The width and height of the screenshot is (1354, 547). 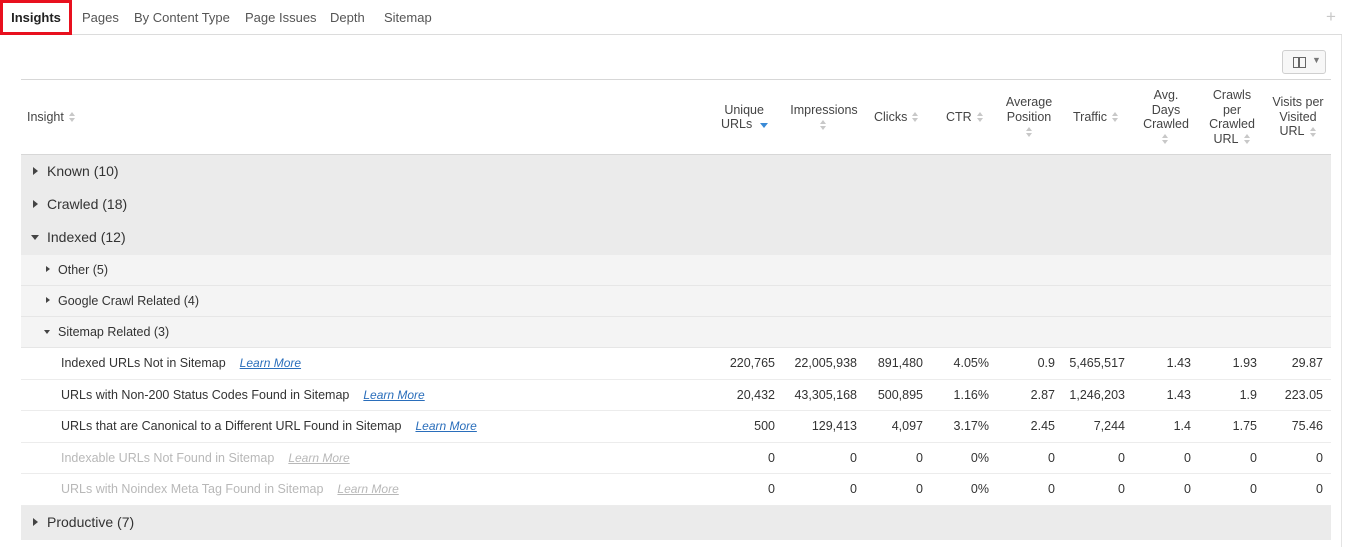 What do you see at coordinates (1090, 116) in the screenshot?
I see `column-label: Traffic` at bounding box center [1090, 116].